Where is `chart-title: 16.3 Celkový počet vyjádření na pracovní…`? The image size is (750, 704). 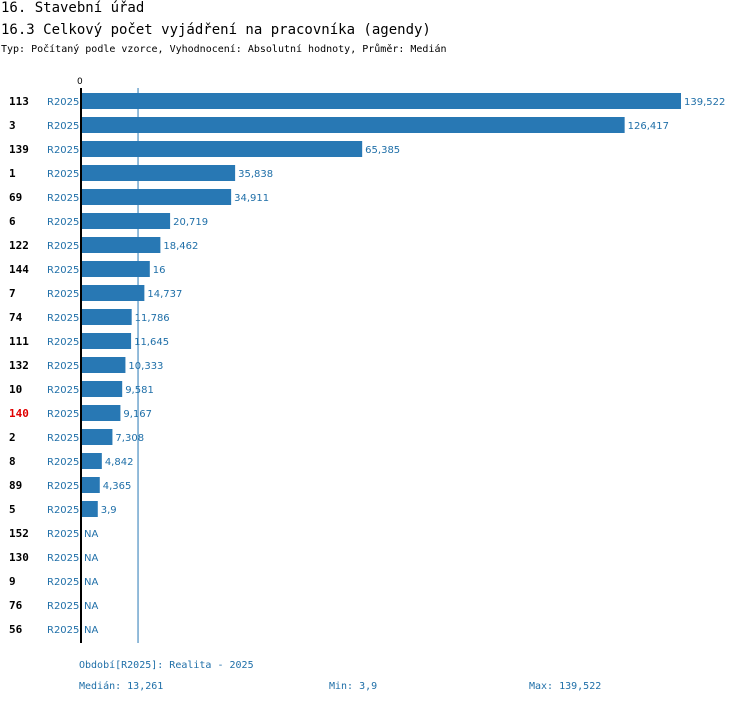
chart-title: 16.3 Celkový počet vyjádření na pracovní… is located at coordinates (216, 30).